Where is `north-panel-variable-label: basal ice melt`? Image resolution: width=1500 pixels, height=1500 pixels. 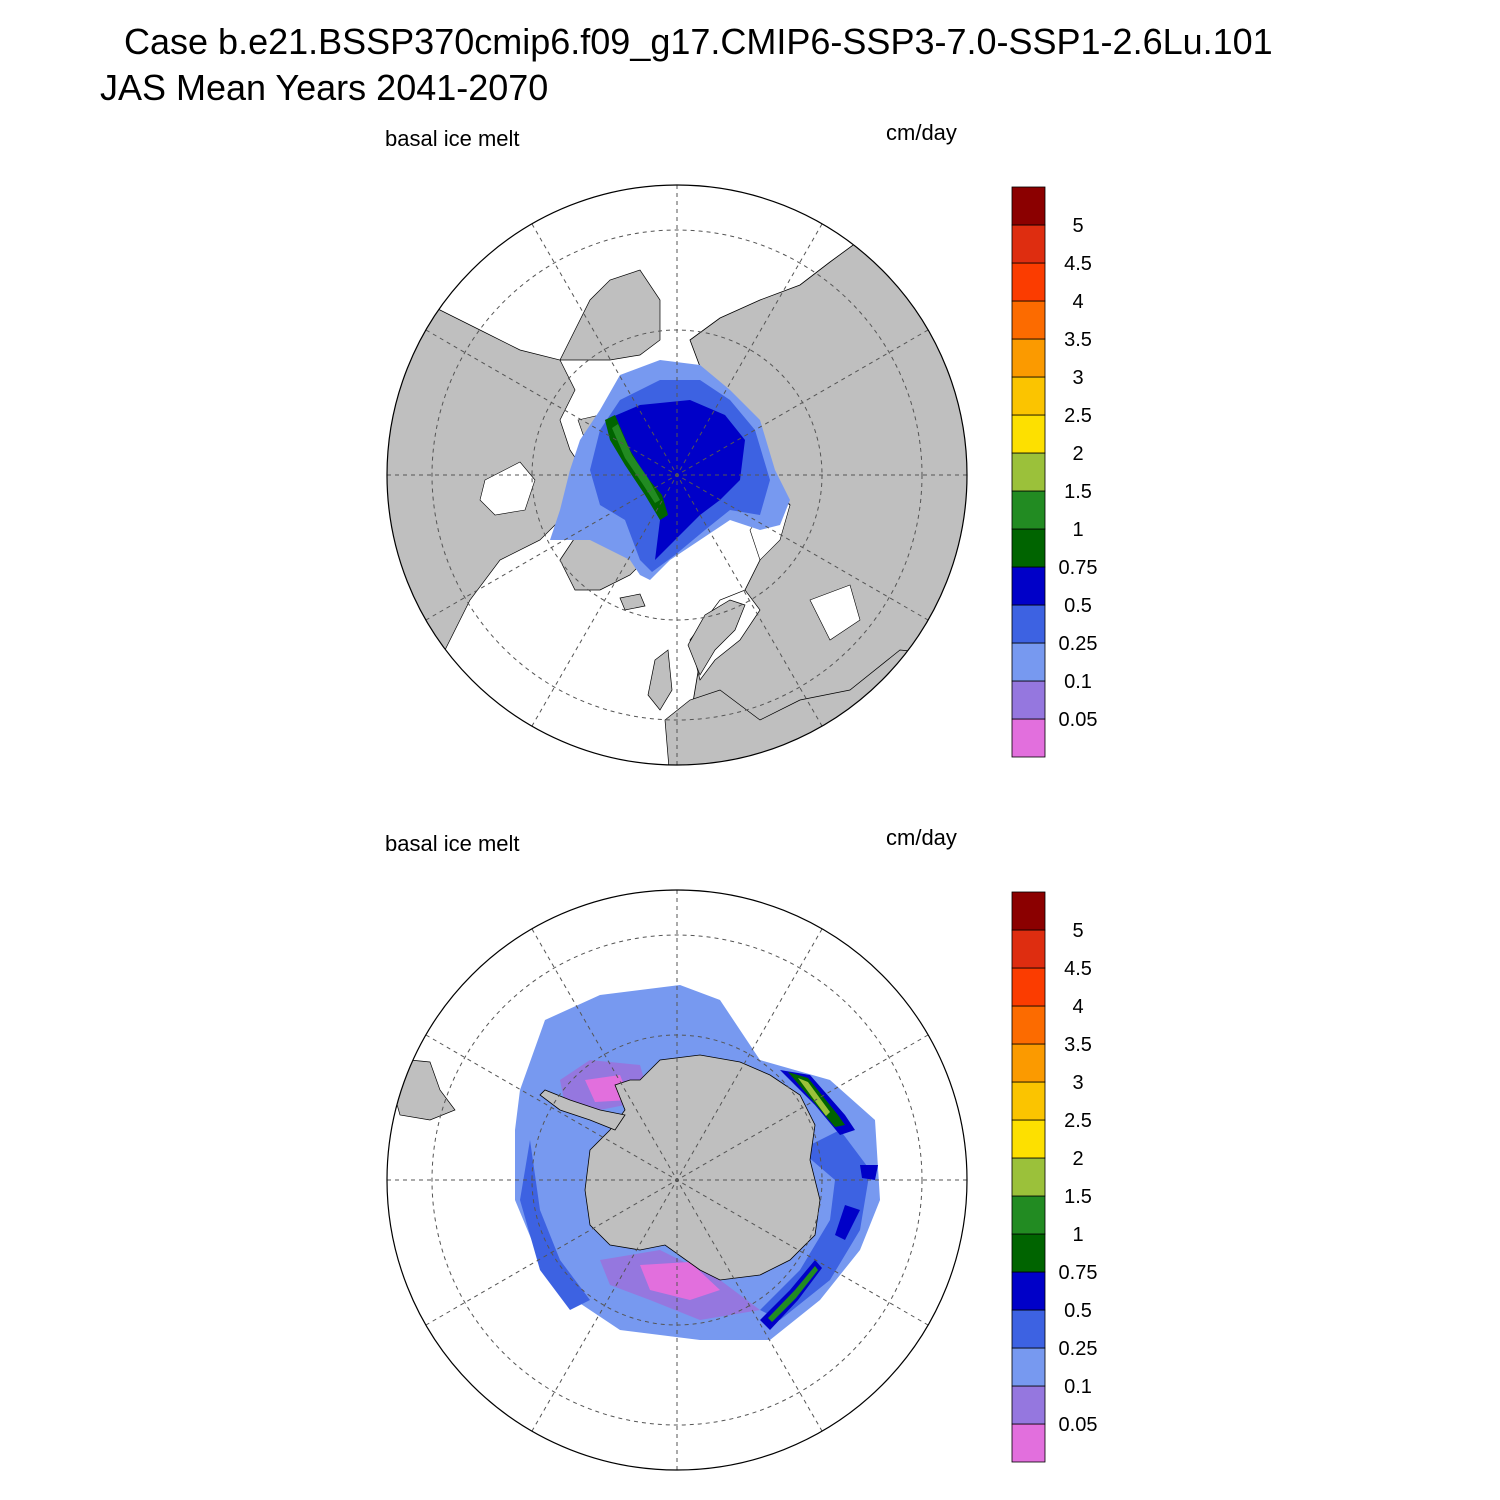
north-panel-variable-label: basal ice melt is located at coordinates (452, 138).